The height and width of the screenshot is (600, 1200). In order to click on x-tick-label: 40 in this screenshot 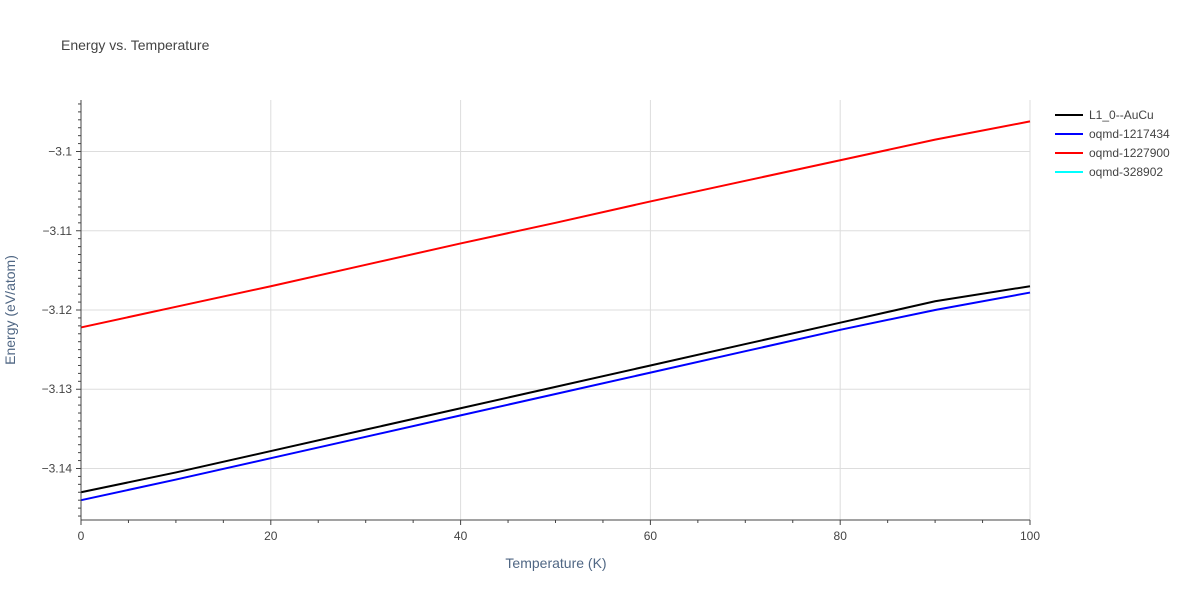, I will do `click(461, 536)`.